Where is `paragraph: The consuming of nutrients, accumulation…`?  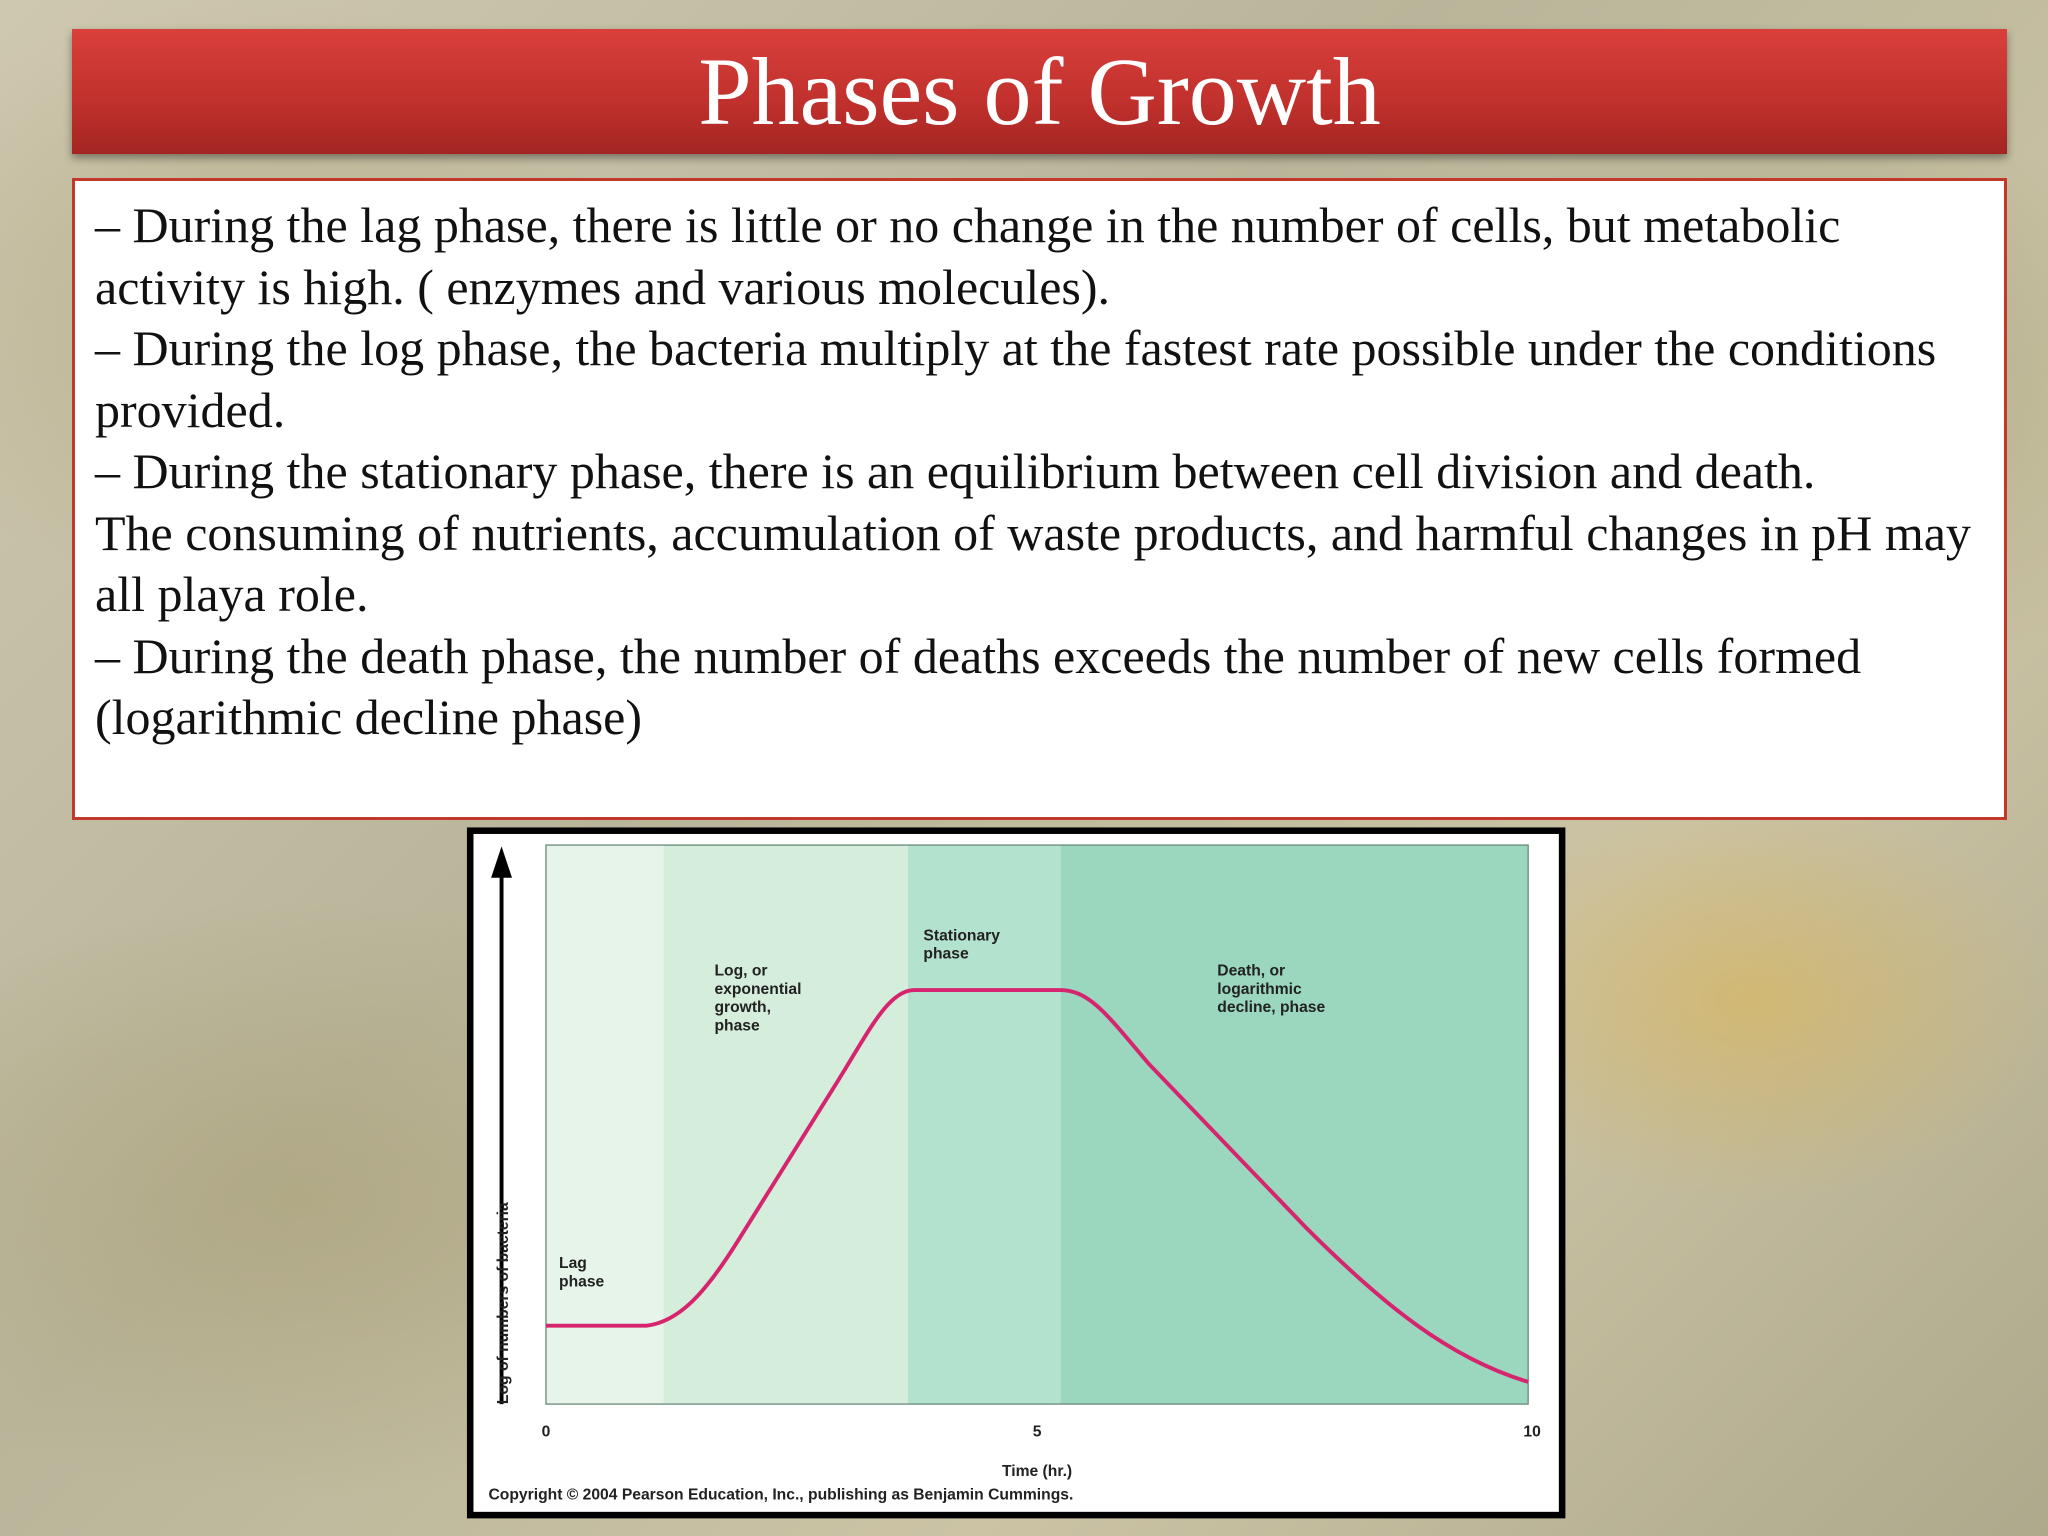
paragraph: The consuming of nutrients, accumulation… is located at coordinates (1033, 563).